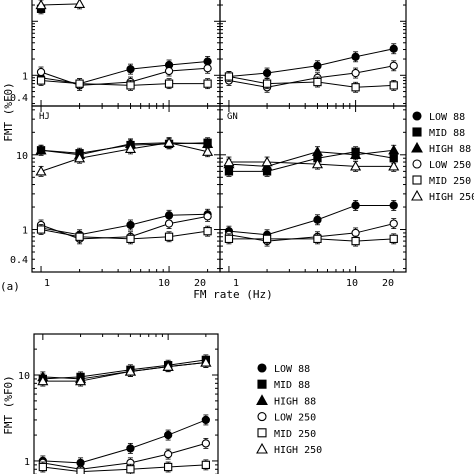  What do you see at coordinates (447, 133) in the screenshot?
I see `legend-label: MID 88` at bounding box center [447, 133].